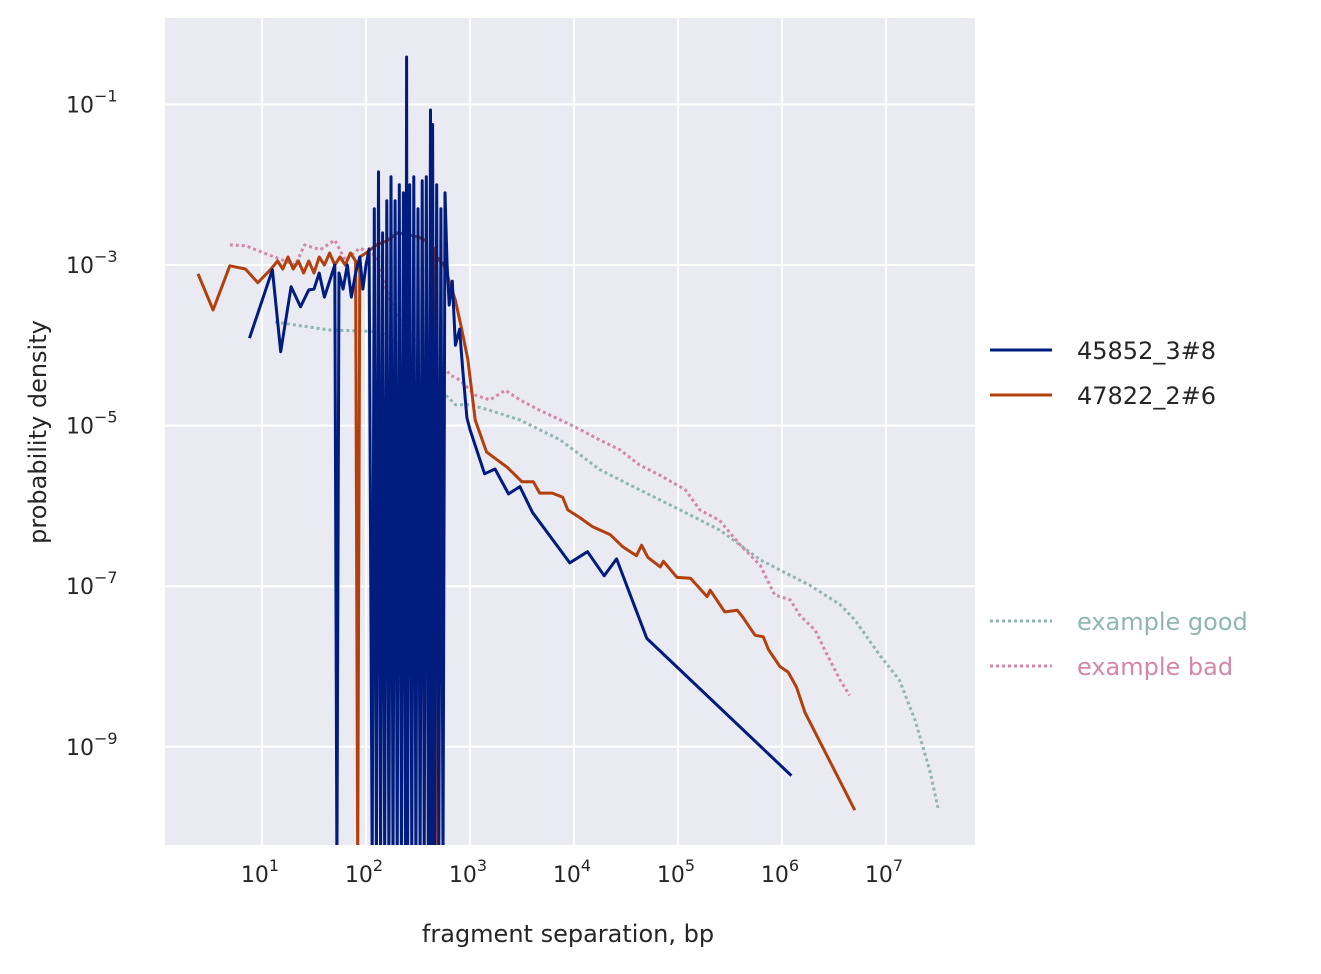  Describe the element at coordinates (92, 102) in the screenshot. I see `y-tick-label: 10⁻¹` at that location.